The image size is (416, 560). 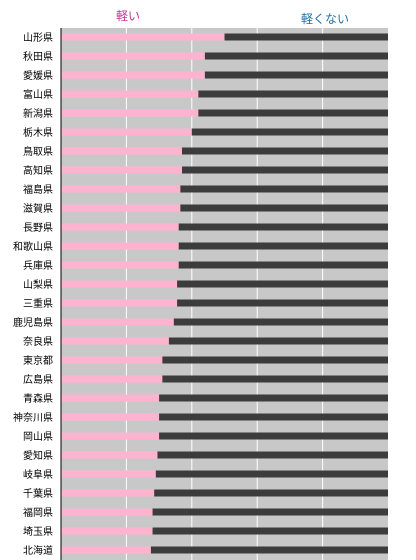 What do you see at coordinates (33, 246) in the screenshot?
I see `category-label: 和歌山県` at bounding box center [33, 246].